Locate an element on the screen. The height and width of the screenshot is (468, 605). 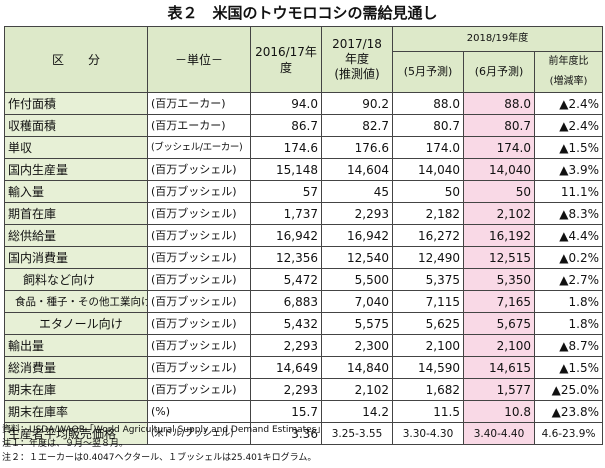
cell-june: 2,102 is located at coordinates (499, 213).